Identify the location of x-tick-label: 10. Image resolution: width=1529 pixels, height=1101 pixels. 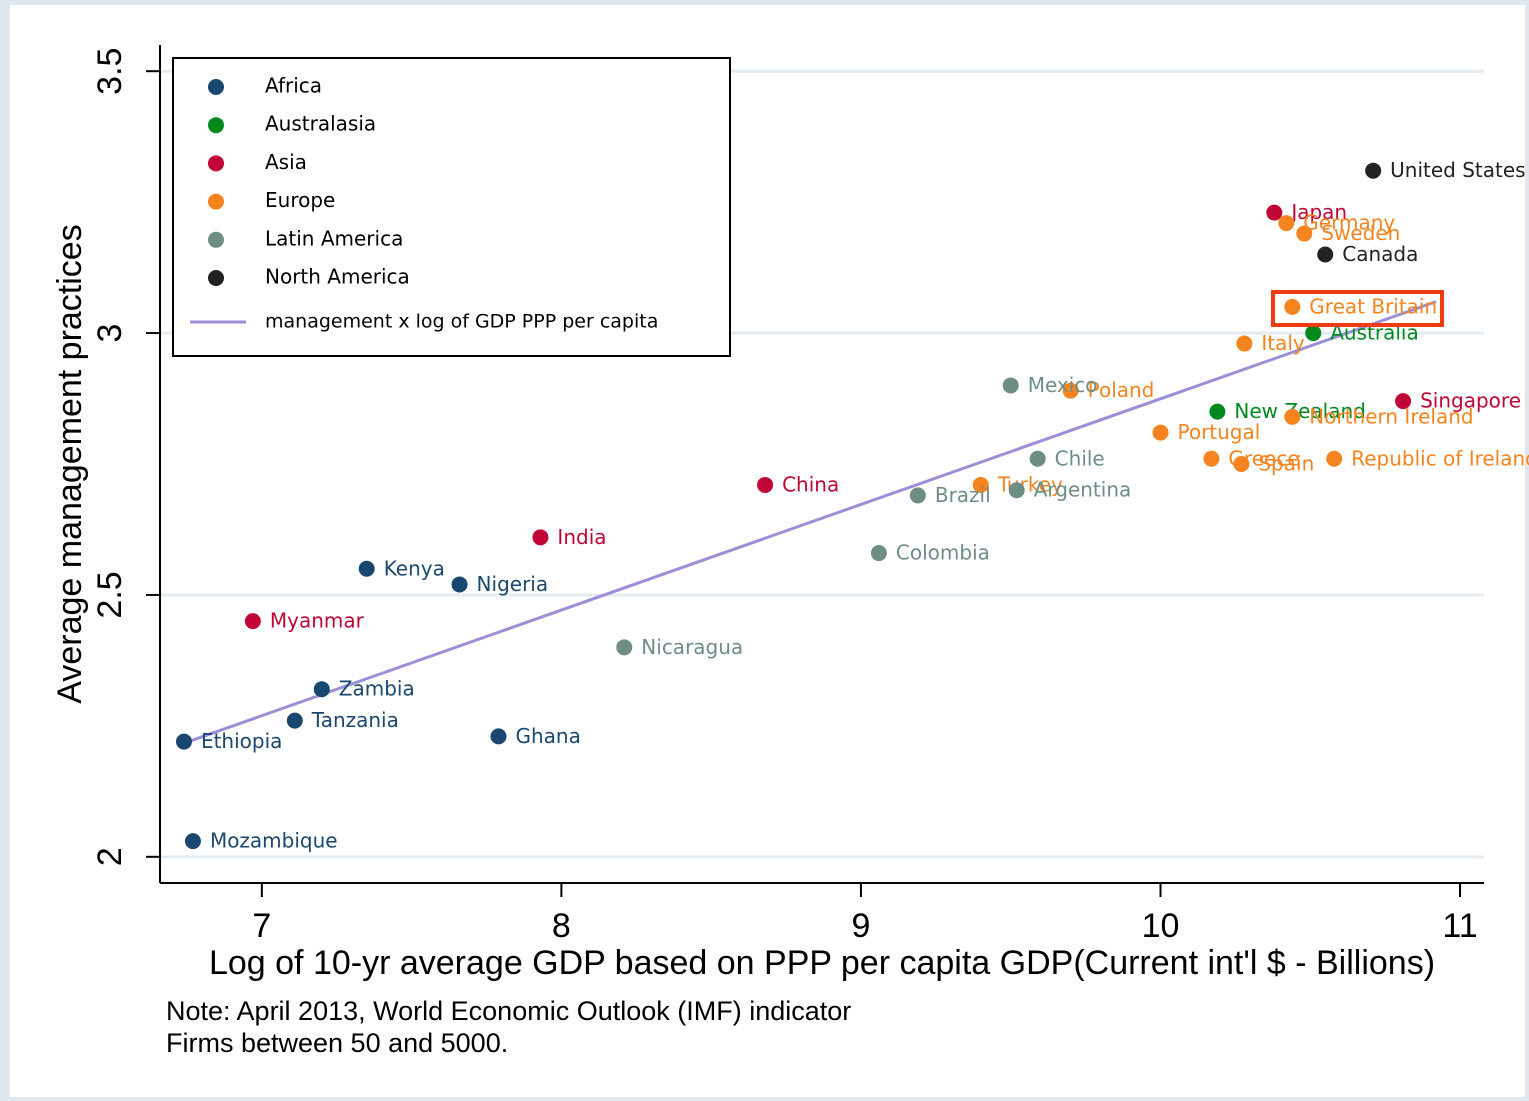
(1161, 926).